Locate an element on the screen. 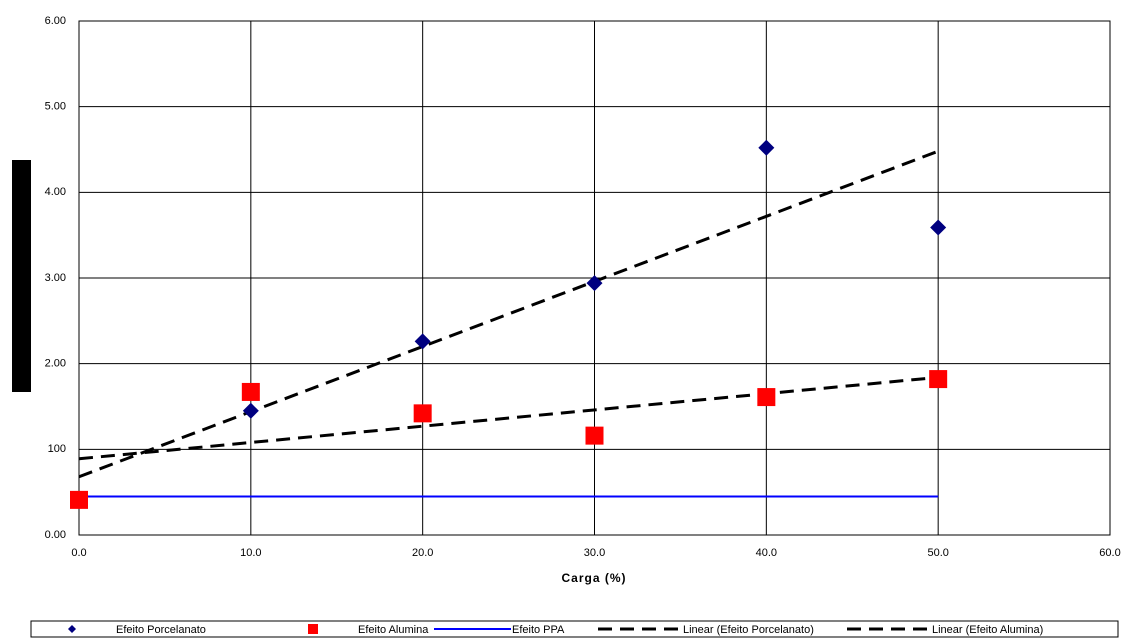 The image size is (1127, 639). x-tick-label: 50.0 is located at coordinates (937, 553).